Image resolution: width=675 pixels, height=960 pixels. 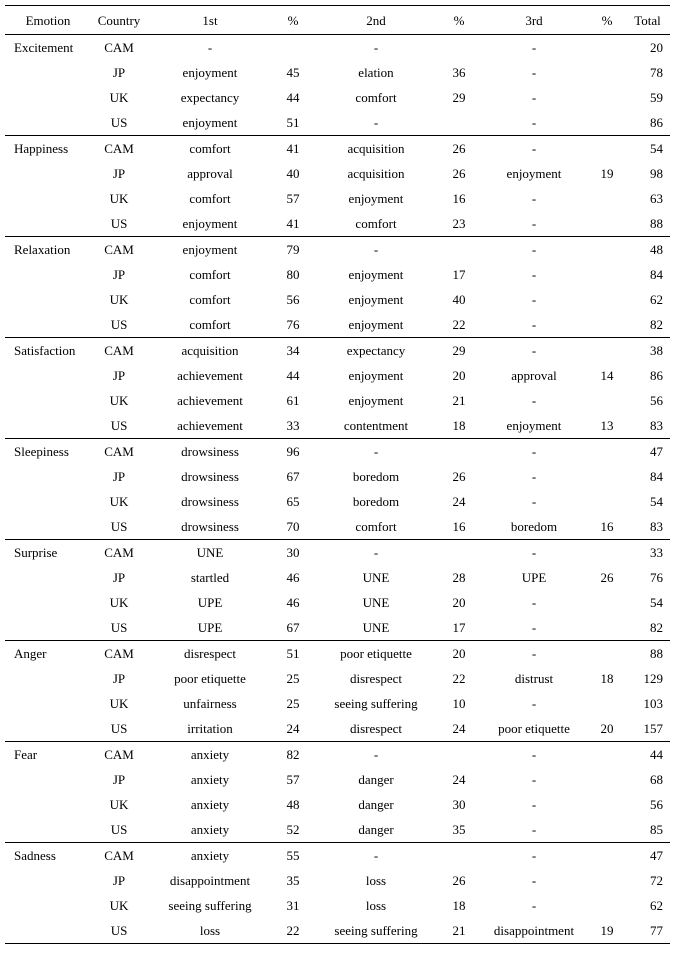 I want to click on header-row: Emotion Country 1st % 2nd % 3rd % Total, so click(x=337, y=20).